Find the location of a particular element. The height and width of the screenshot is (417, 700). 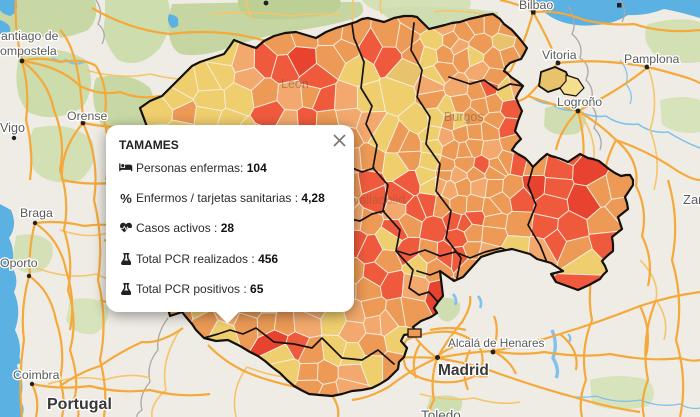

svg-text: Pamplona is located at coordinates (652, 59).